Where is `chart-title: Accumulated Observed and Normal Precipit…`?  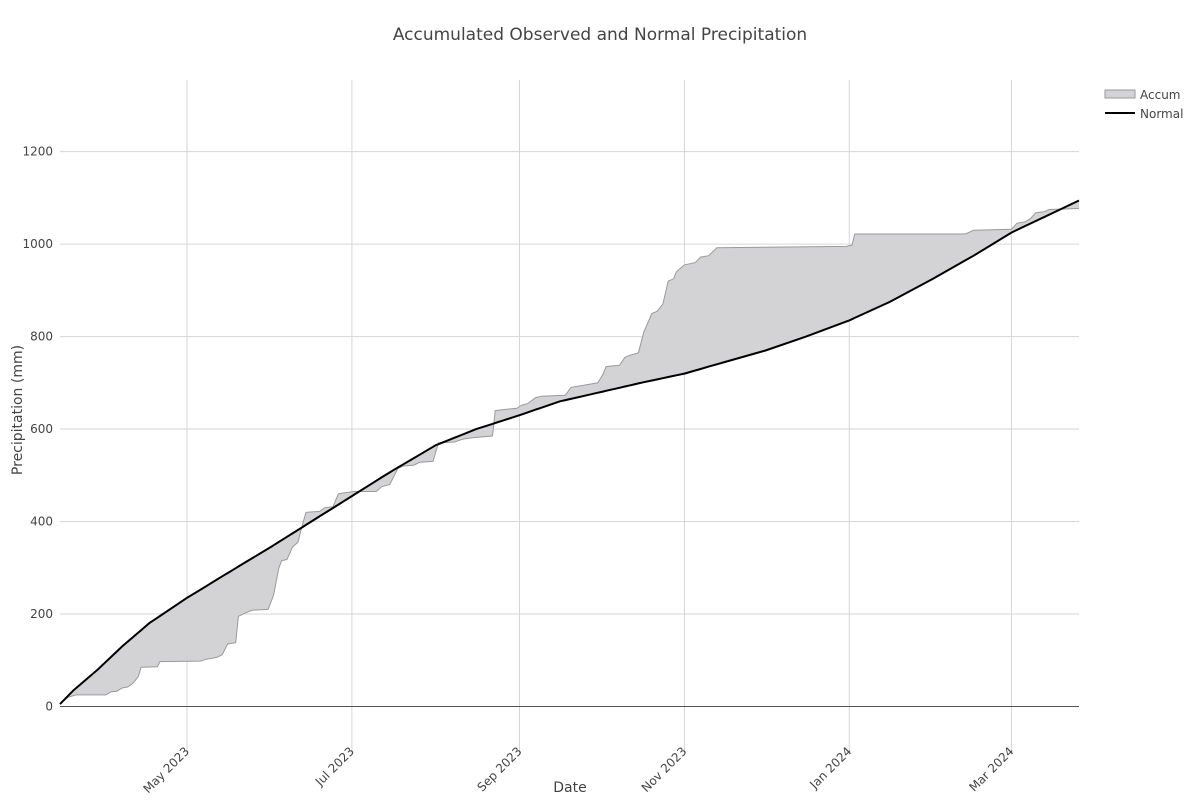 chart-title: Accumulated Observed and Normal Precipit… is located at coordinates (600, 35).